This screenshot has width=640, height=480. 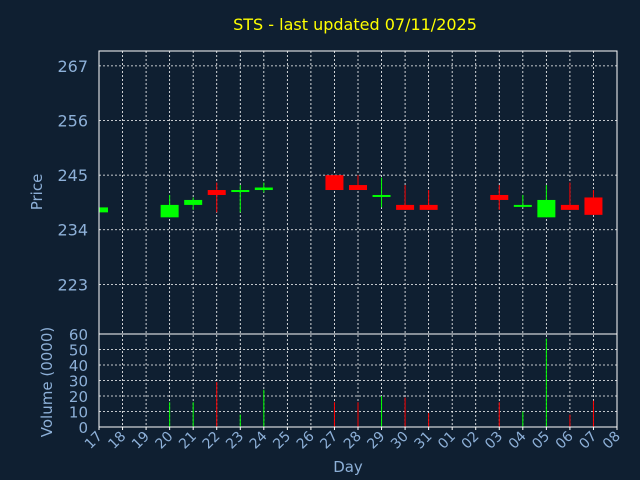 I want to click on price-tick-label: 245, so click(x=72, y=175).